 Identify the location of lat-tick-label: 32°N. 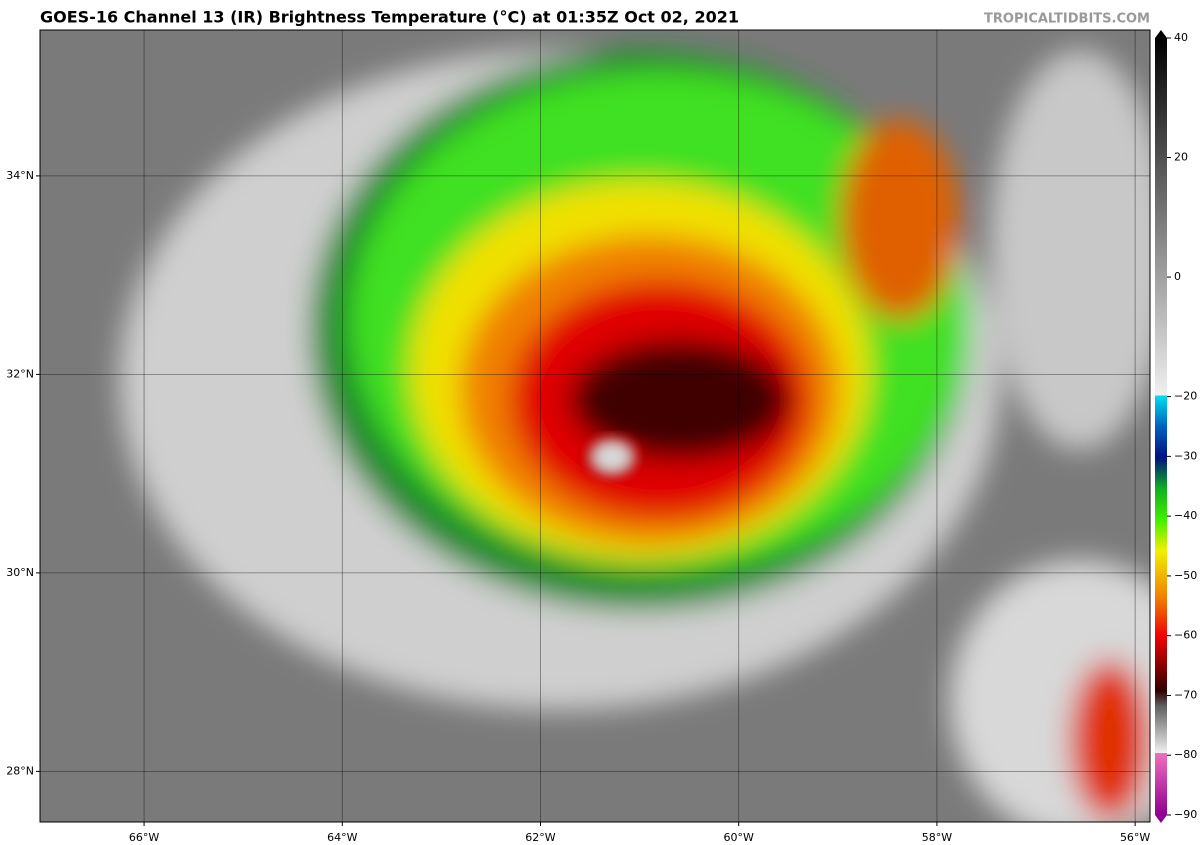
(20, 373).